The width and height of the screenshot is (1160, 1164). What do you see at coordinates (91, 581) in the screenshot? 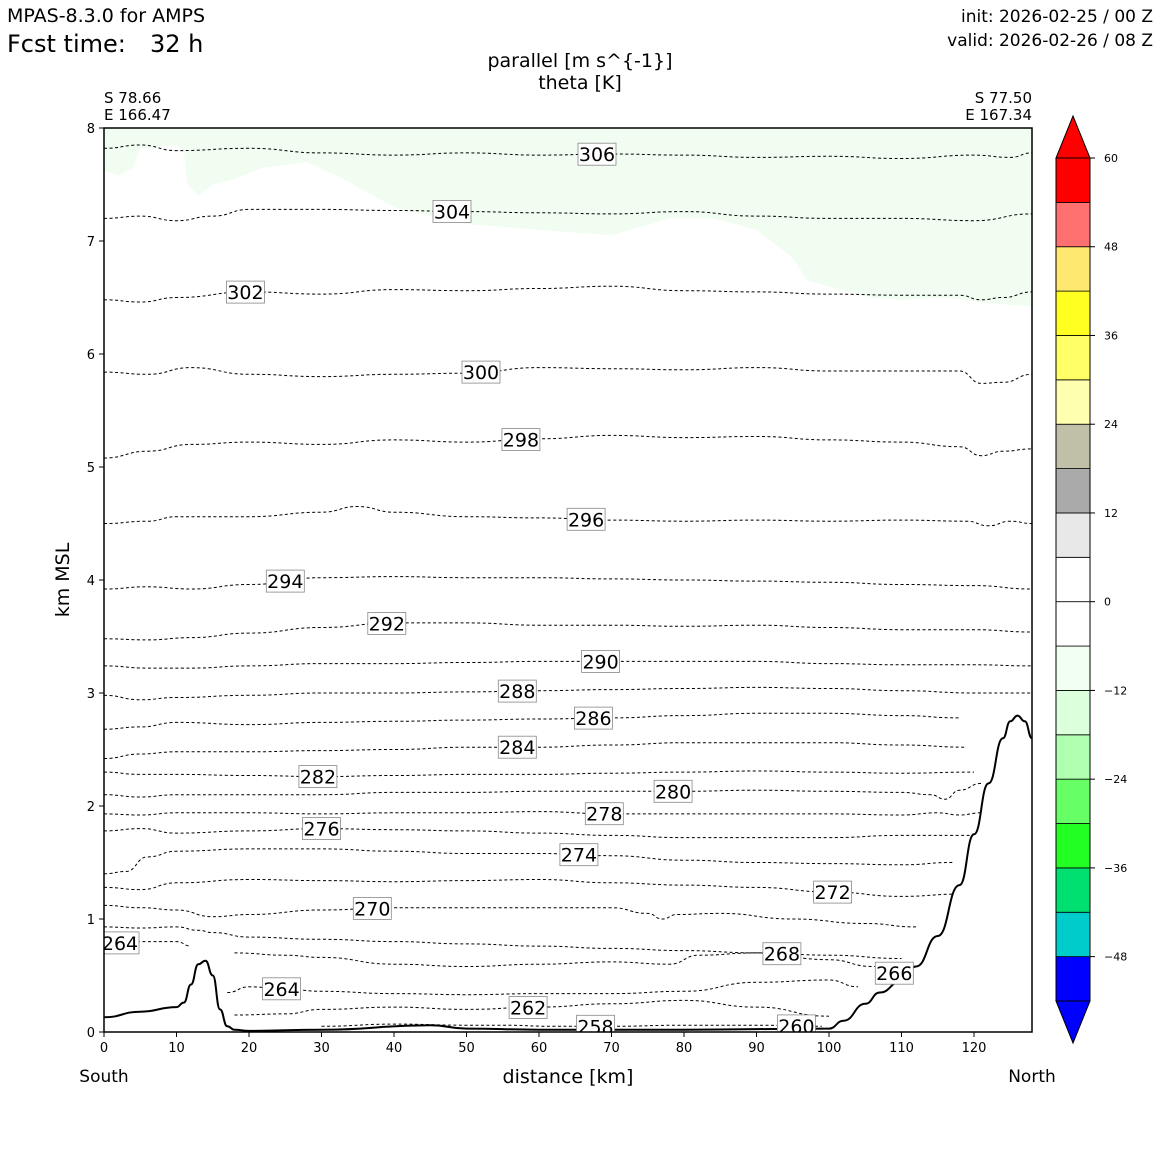
I see `y-tick-label-4: 4` at bounding box center [91, 581].